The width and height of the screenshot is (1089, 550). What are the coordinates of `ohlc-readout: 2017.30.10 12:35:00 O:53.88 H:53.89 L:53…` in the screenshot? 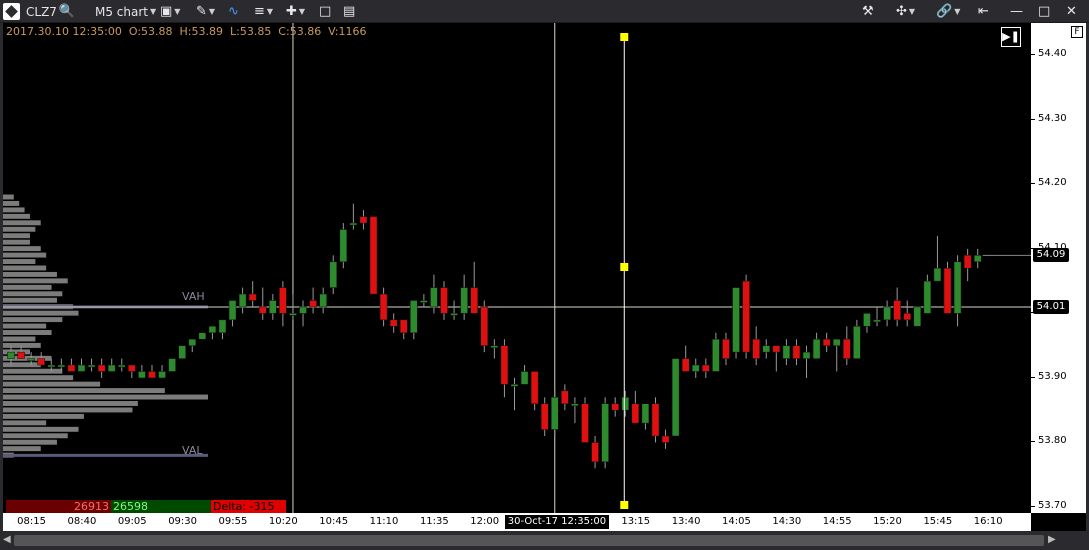 It's located at (186, 31).